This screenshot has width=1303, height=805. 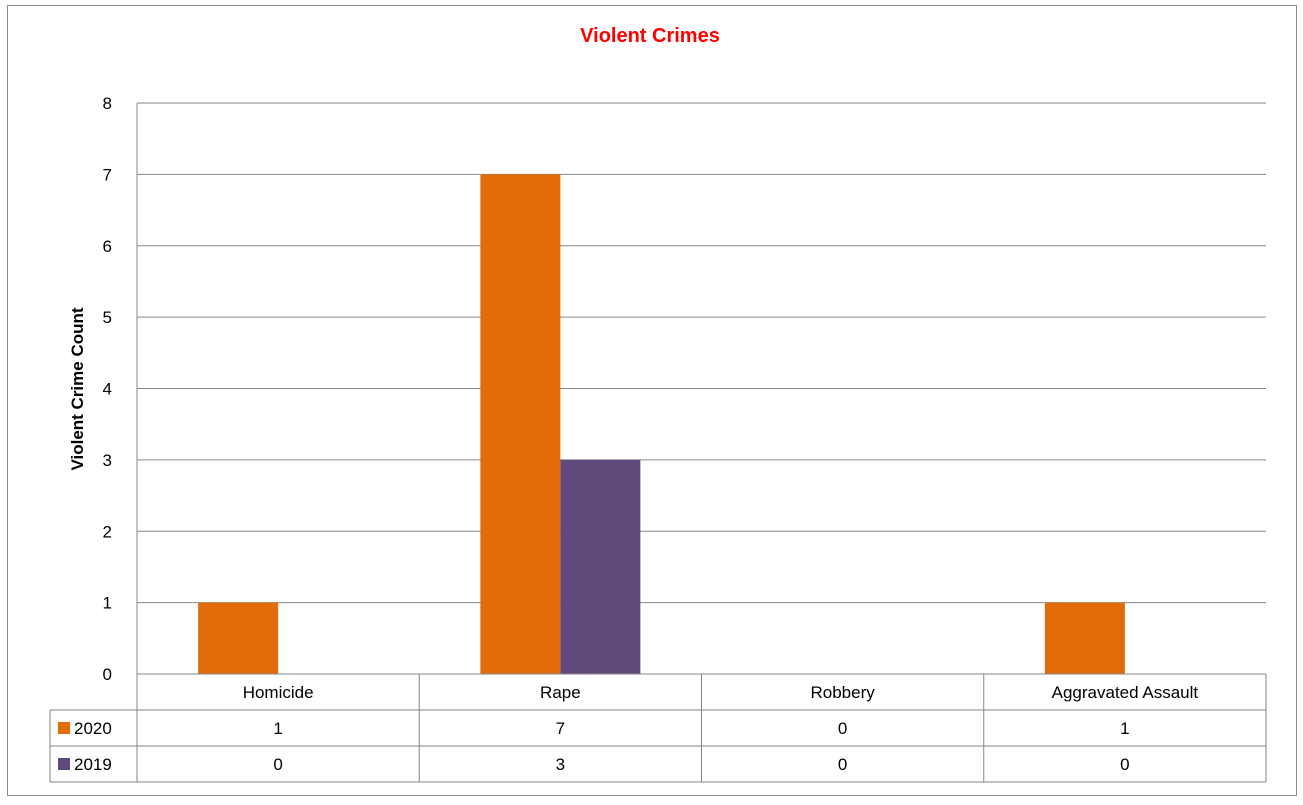 I want to click on y-tick-label: 0, so click(x=107, y=674).